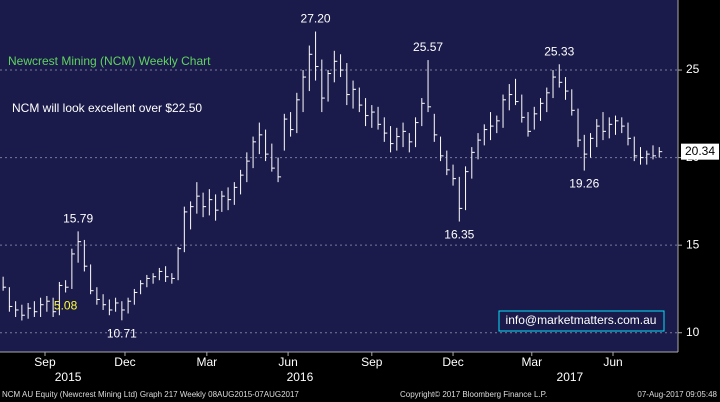 This screenshot has width=720, height=402. I want to click on annotation: 5.08, so click(66, 306).